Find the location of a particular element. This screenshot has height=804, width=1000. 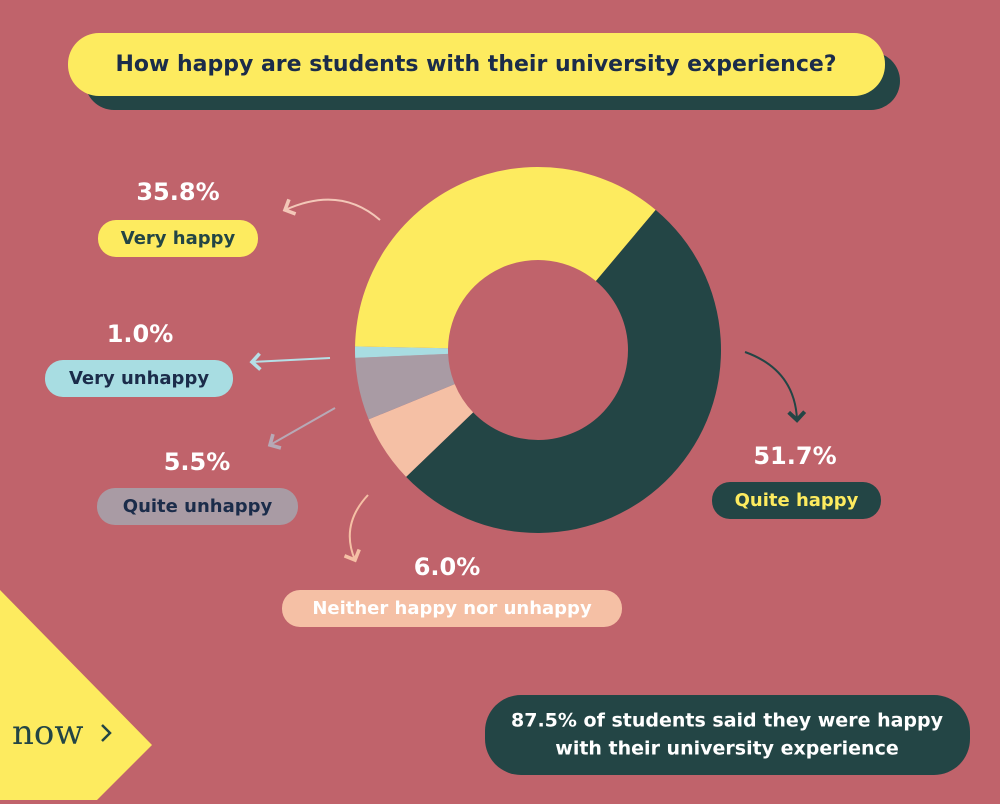

logo-chevron is located at coordinates (106, 733).